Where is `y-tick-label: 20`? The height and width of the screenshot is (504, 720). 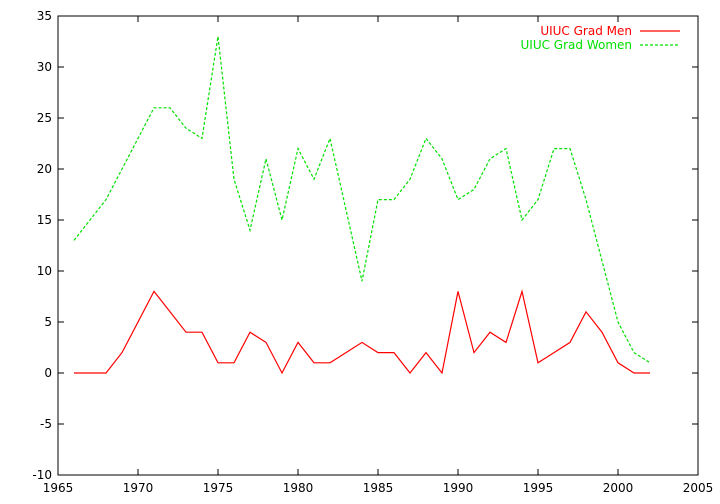
y-tick-label: 20 is located at coordinates (44, 169).